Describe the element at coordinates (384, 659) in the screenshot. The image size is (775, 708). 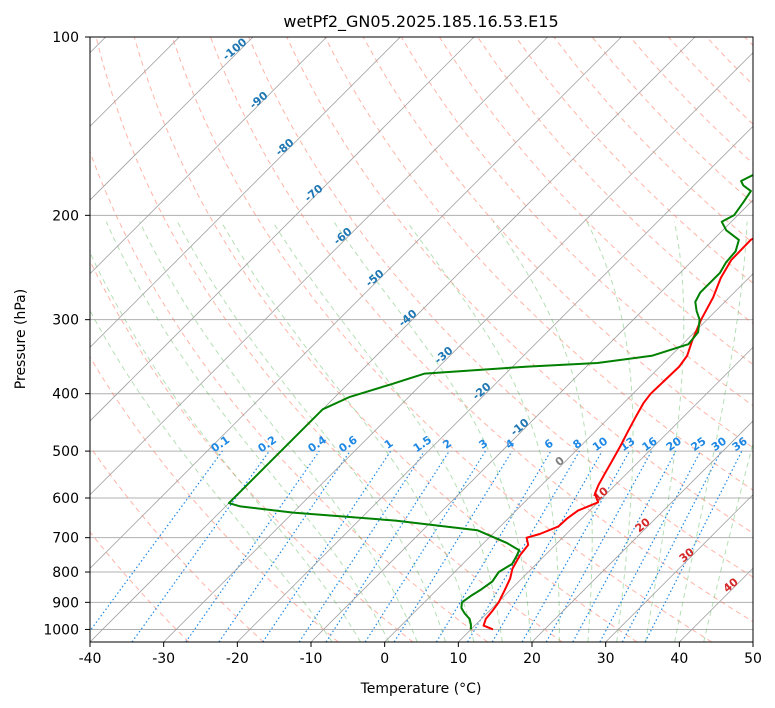
I see `x-tick-label: 0` at that location.